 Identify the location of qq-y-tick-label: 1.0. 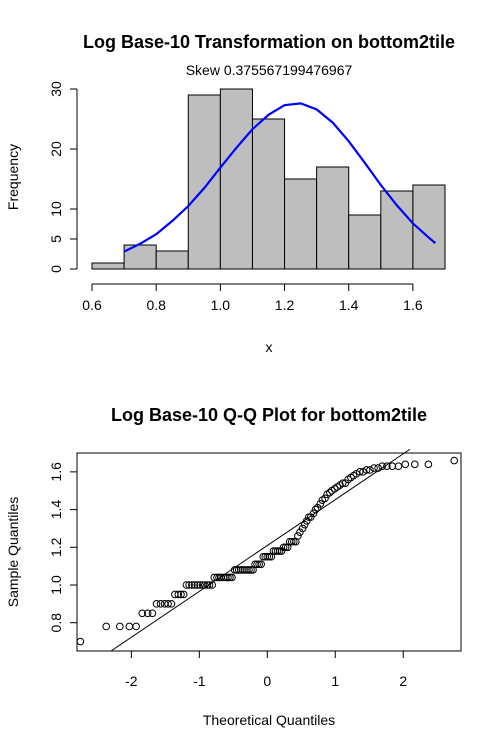
(56, 585).